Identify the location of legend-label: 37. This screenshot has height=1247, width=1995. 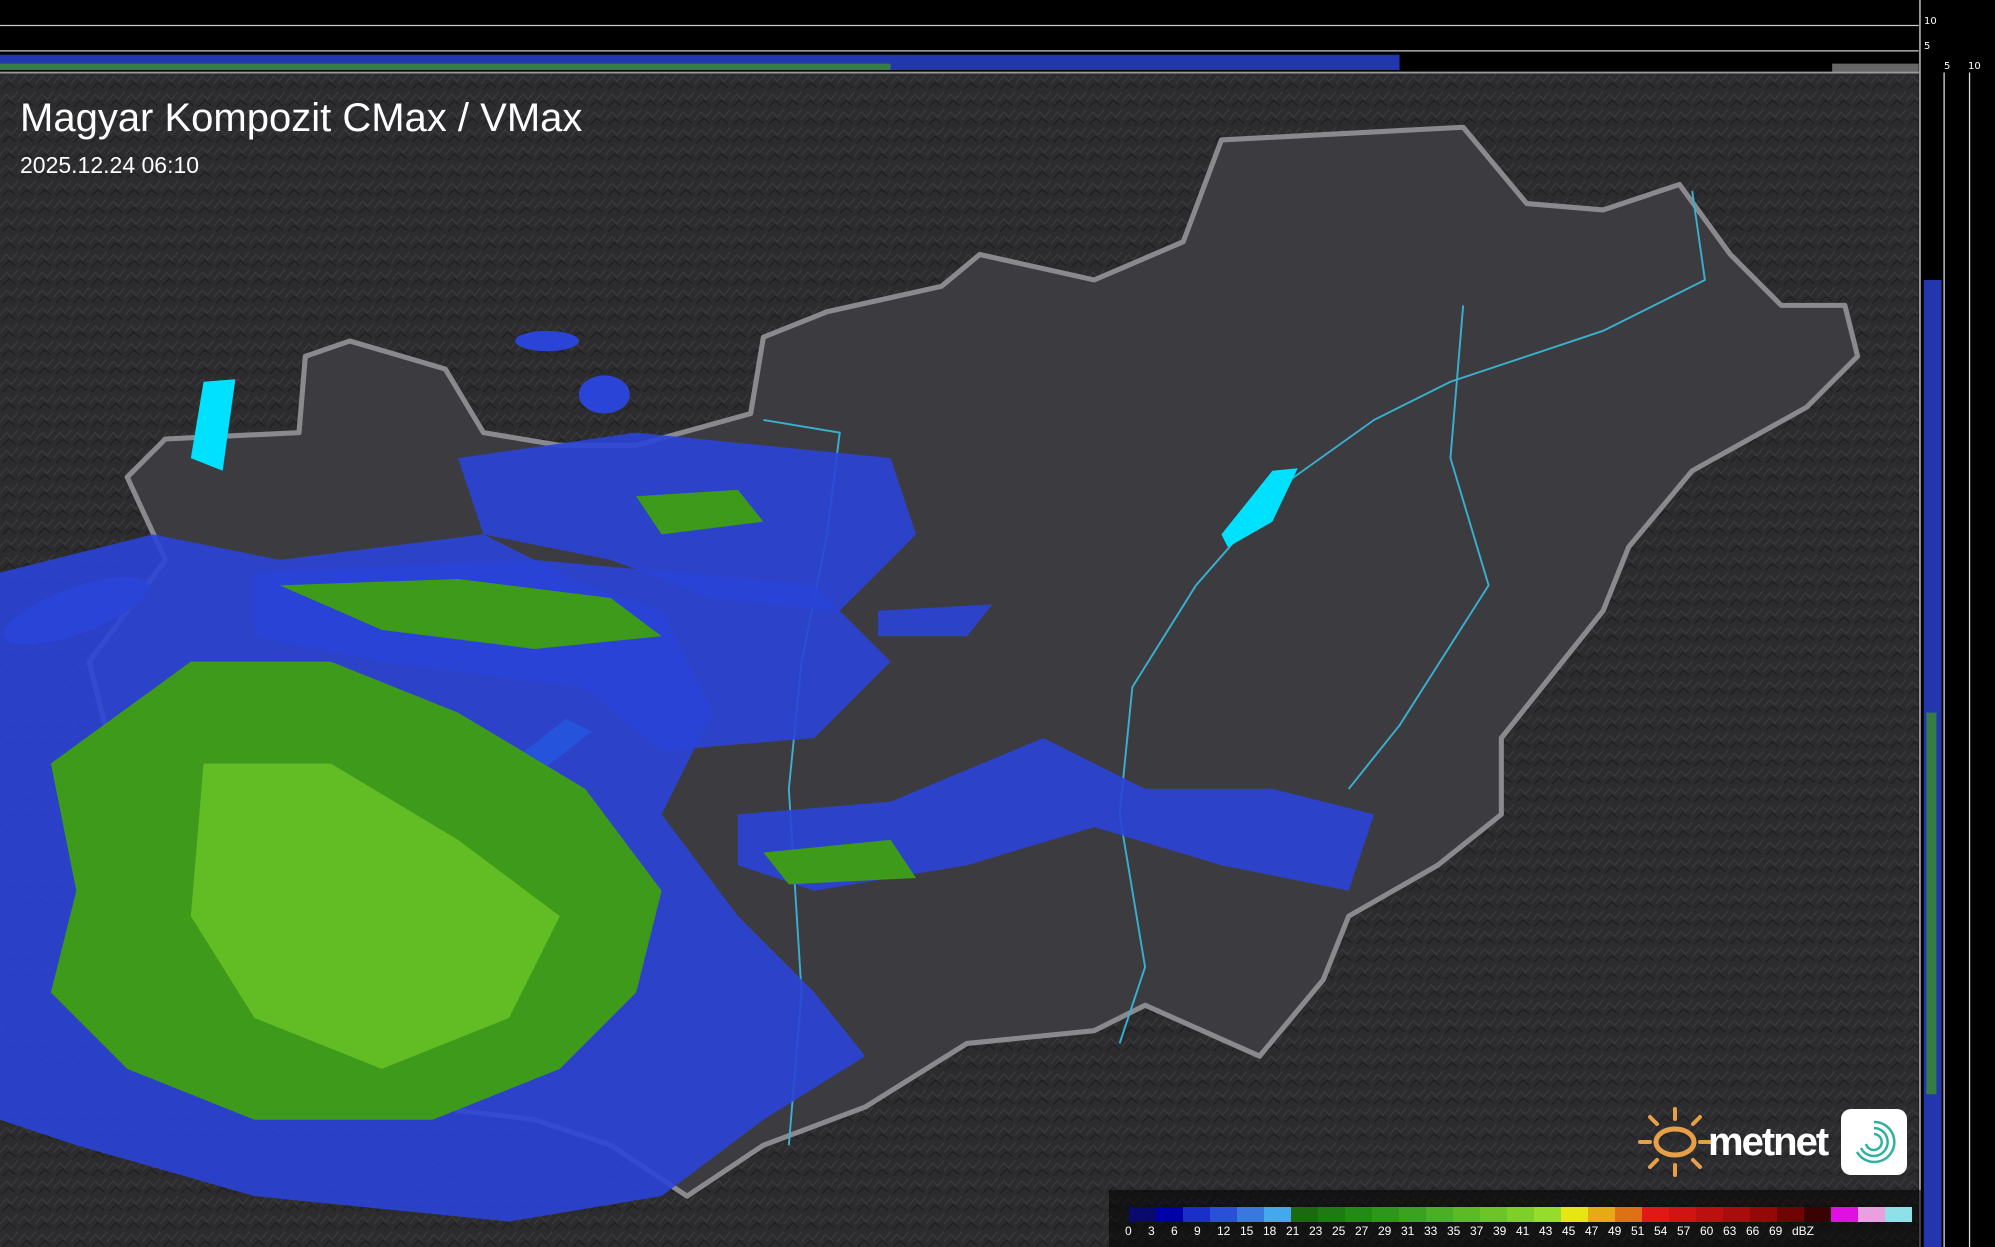
(1477, 1231).